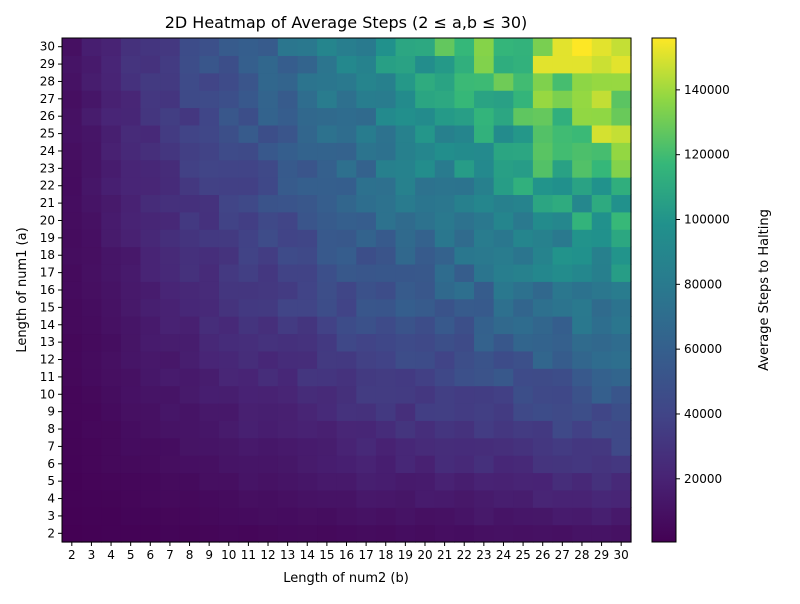  I want to click on heatmap-cell-a12-b6, so click(150, 359).